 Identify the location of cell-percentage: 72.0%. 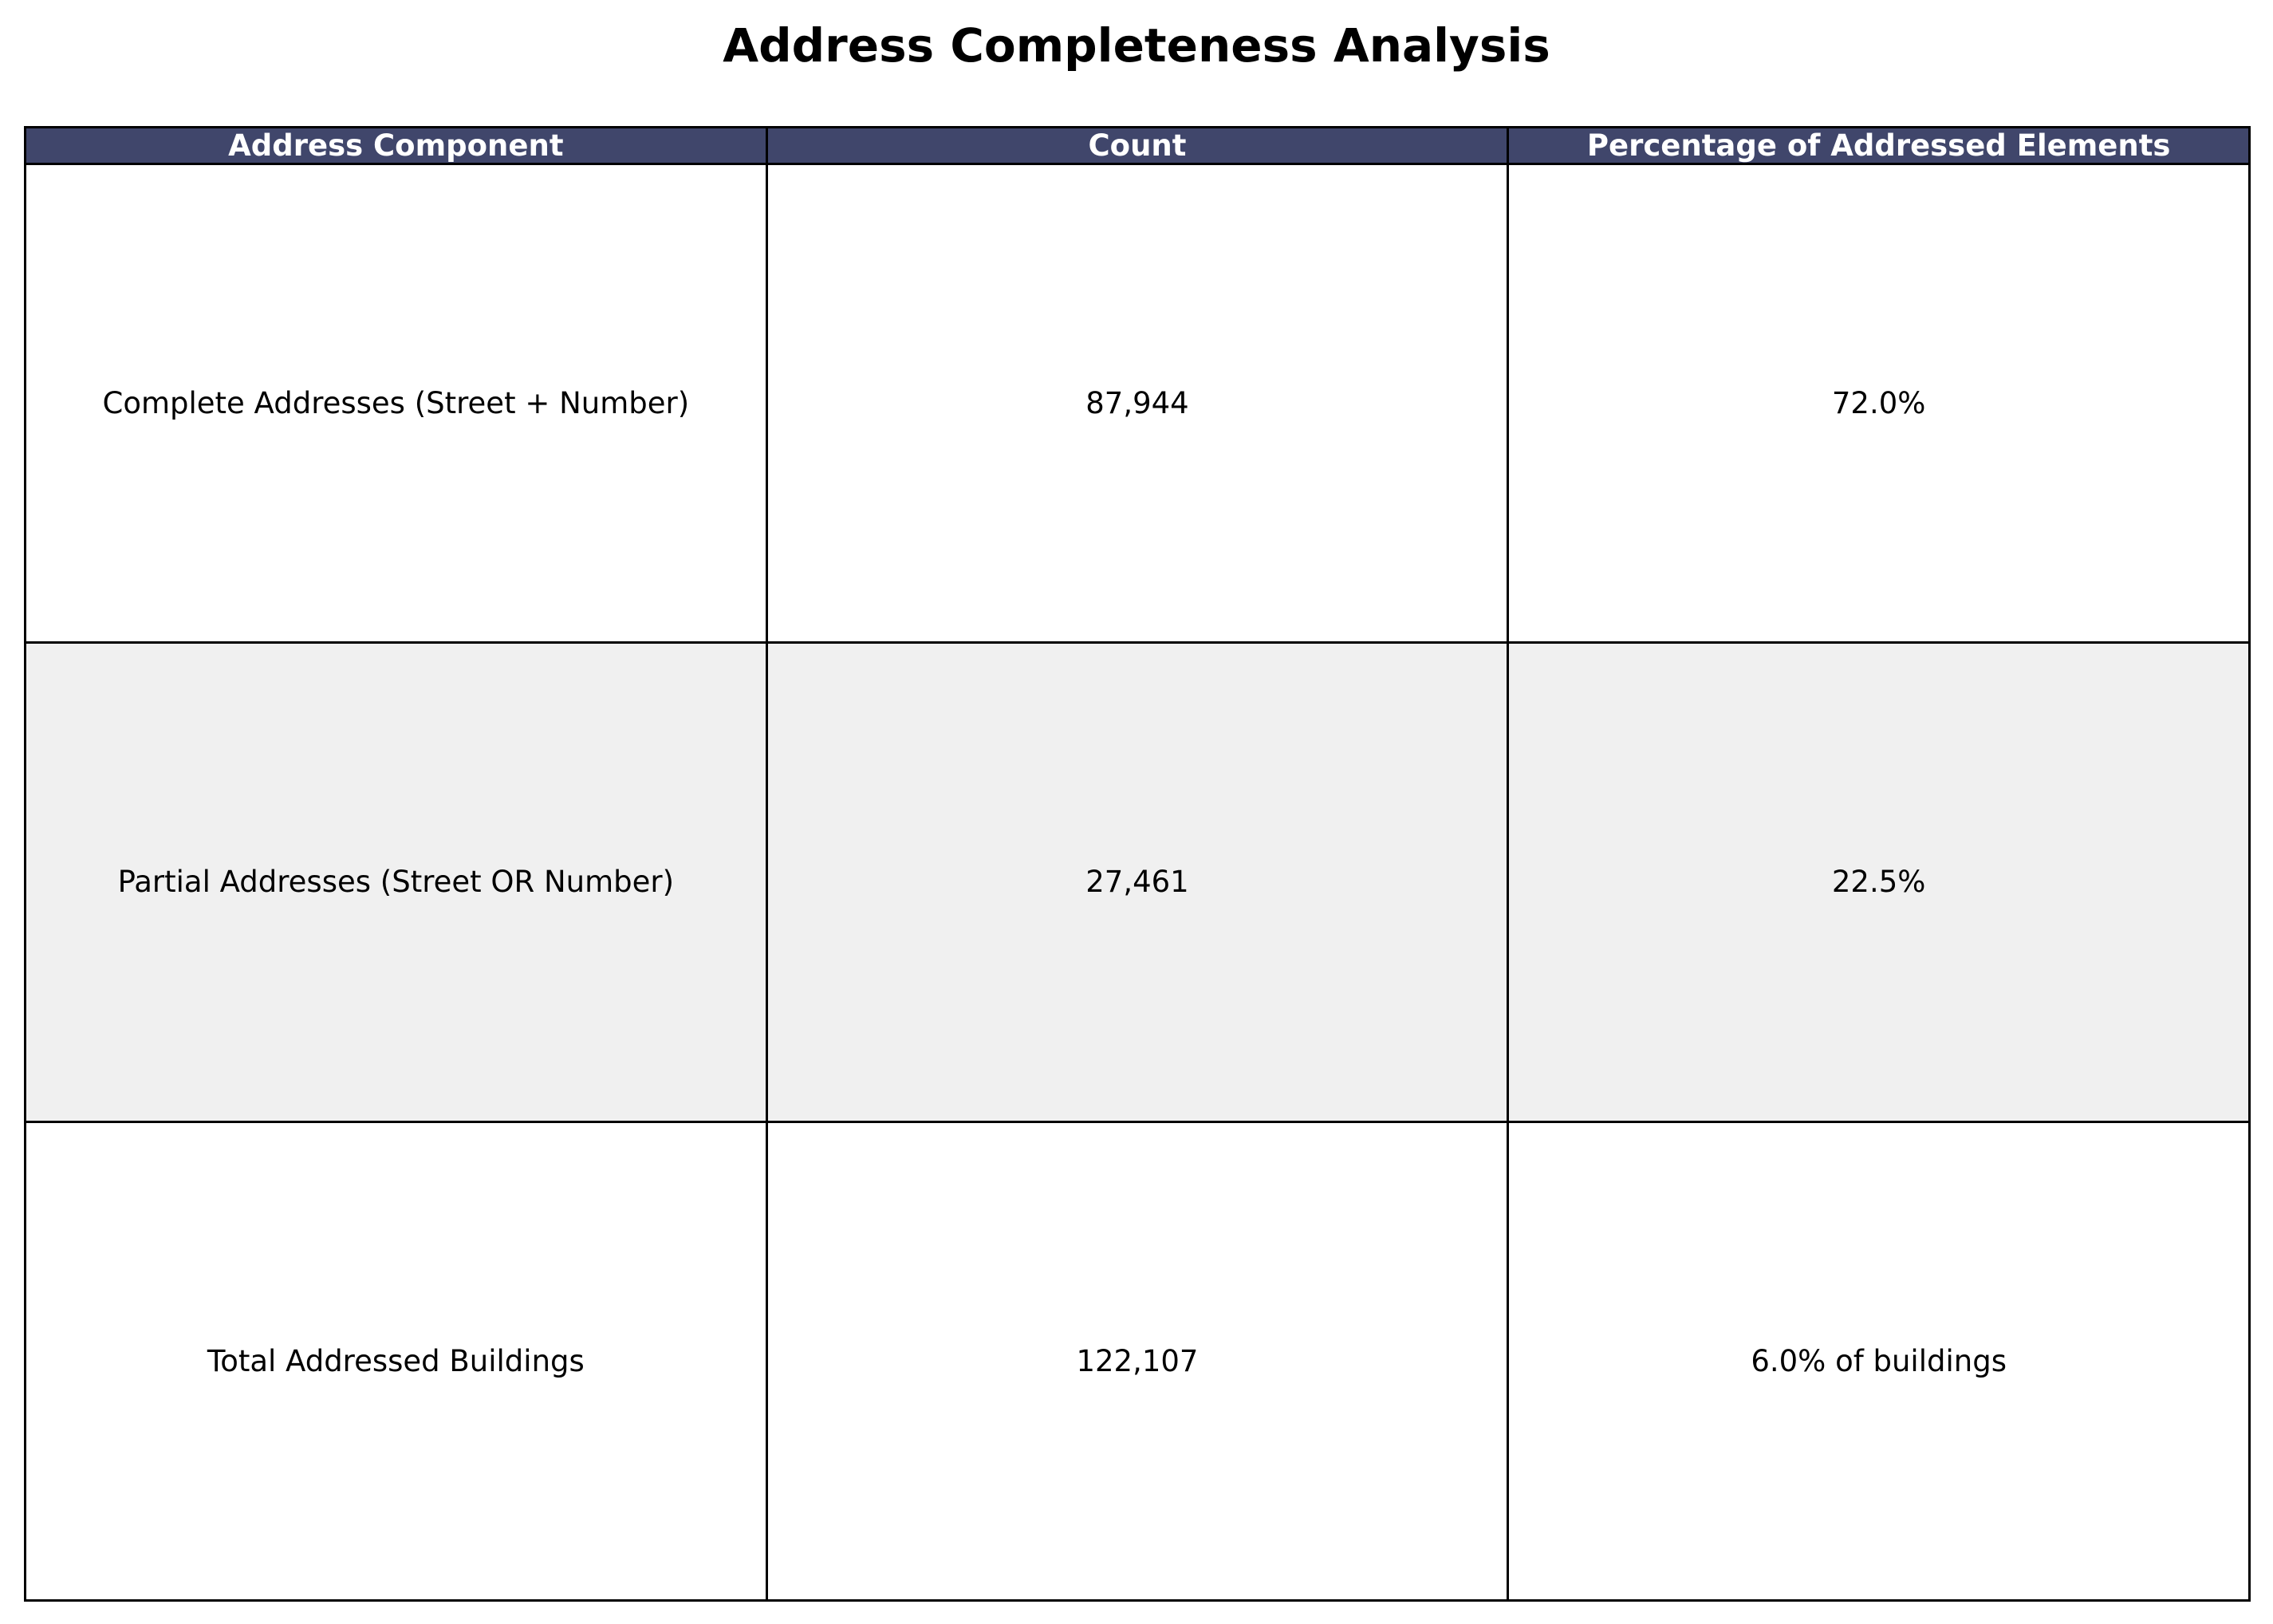
(1879, 403).